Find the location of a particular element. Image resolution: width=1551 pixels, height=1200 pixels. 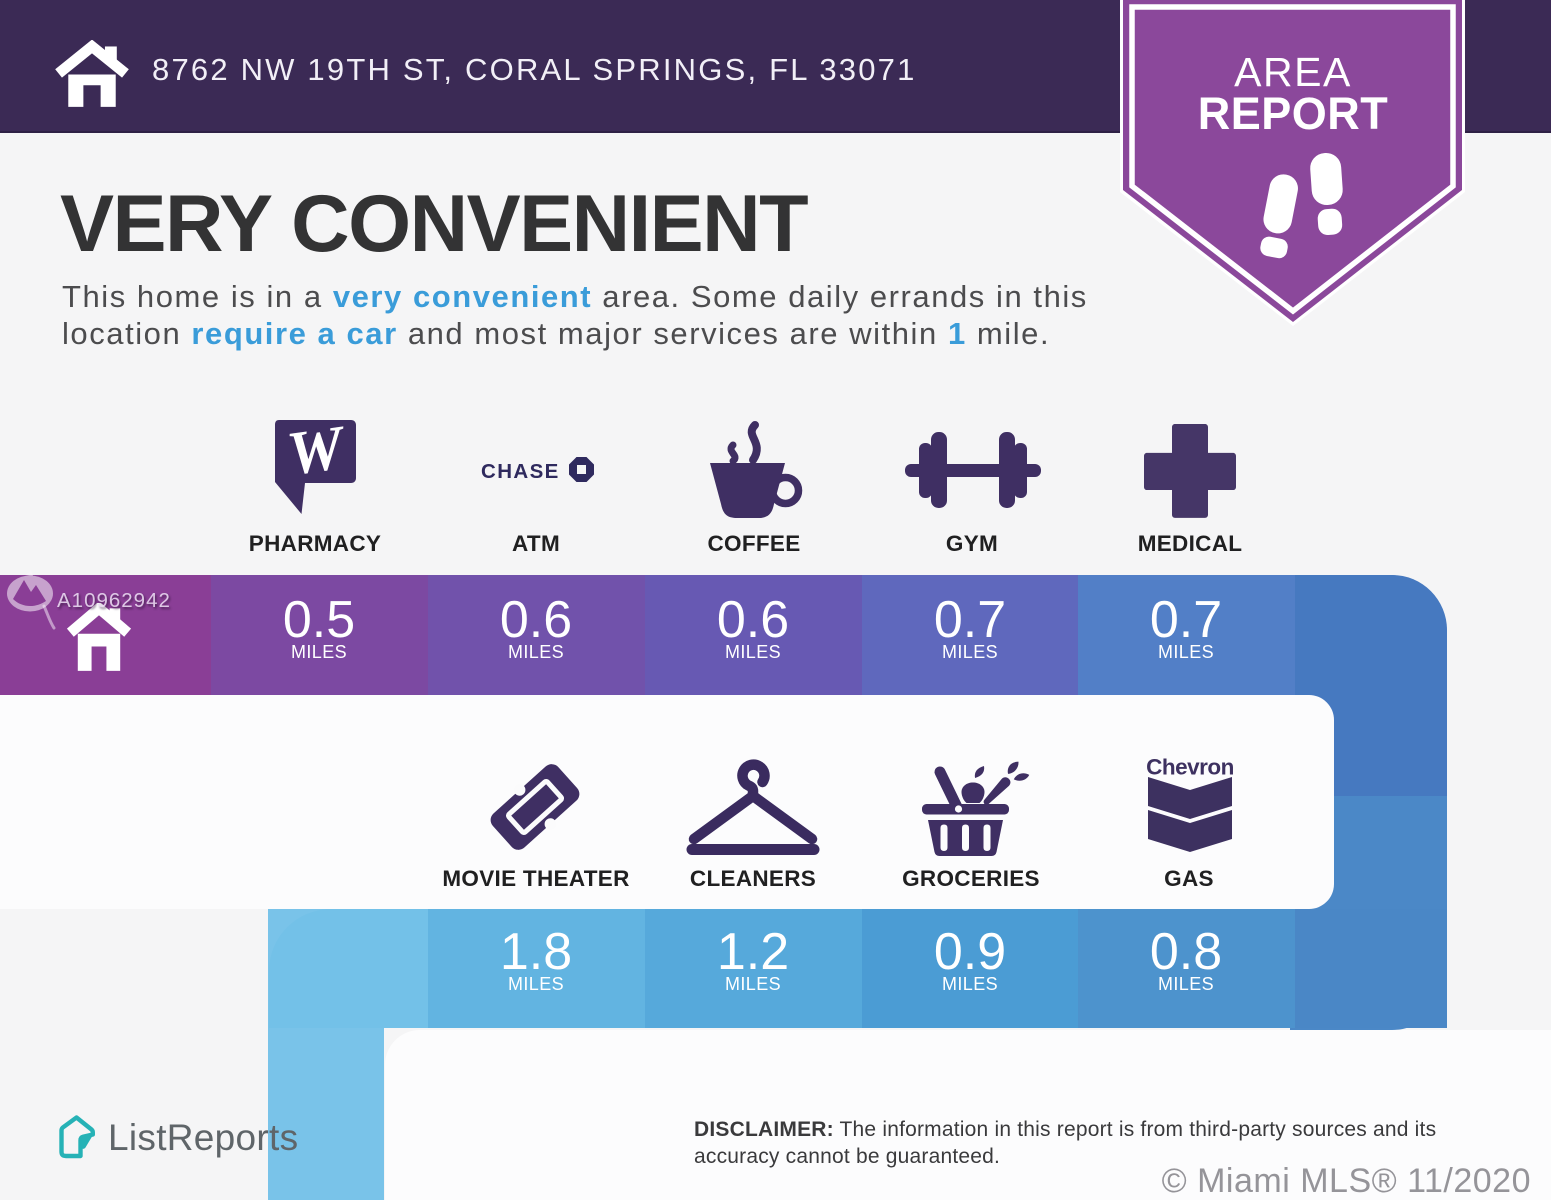

svg-text: AREA is located at coordinates (1293, 72).